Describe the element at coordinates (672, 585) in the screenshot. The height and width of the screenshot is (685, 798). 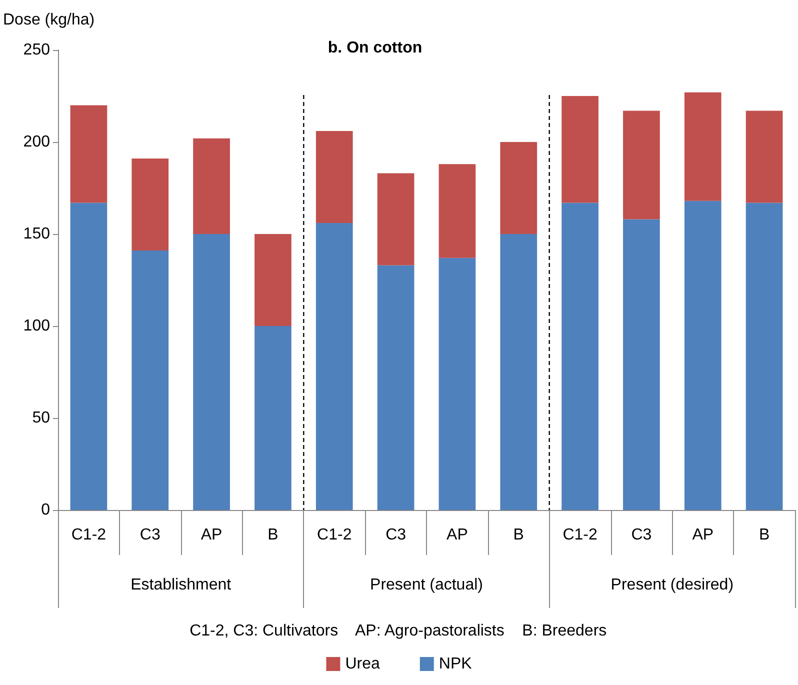
I see `text: Present (desired)` at that location.